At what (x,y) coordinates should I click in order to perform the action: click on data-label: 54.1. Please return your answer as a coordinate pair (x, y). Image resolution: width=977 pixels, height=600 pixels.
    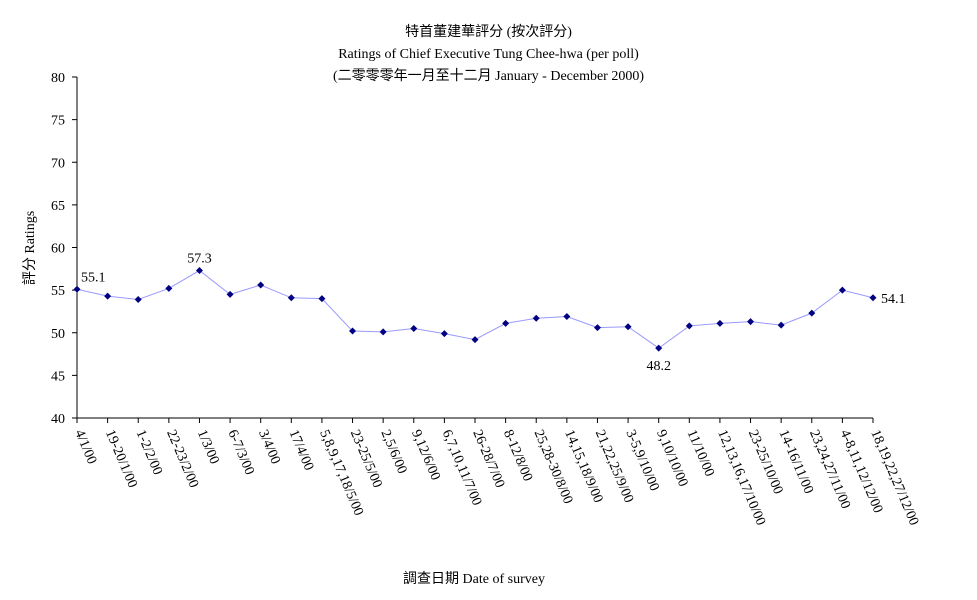
    Looking at the image, I should click on (893, 299).